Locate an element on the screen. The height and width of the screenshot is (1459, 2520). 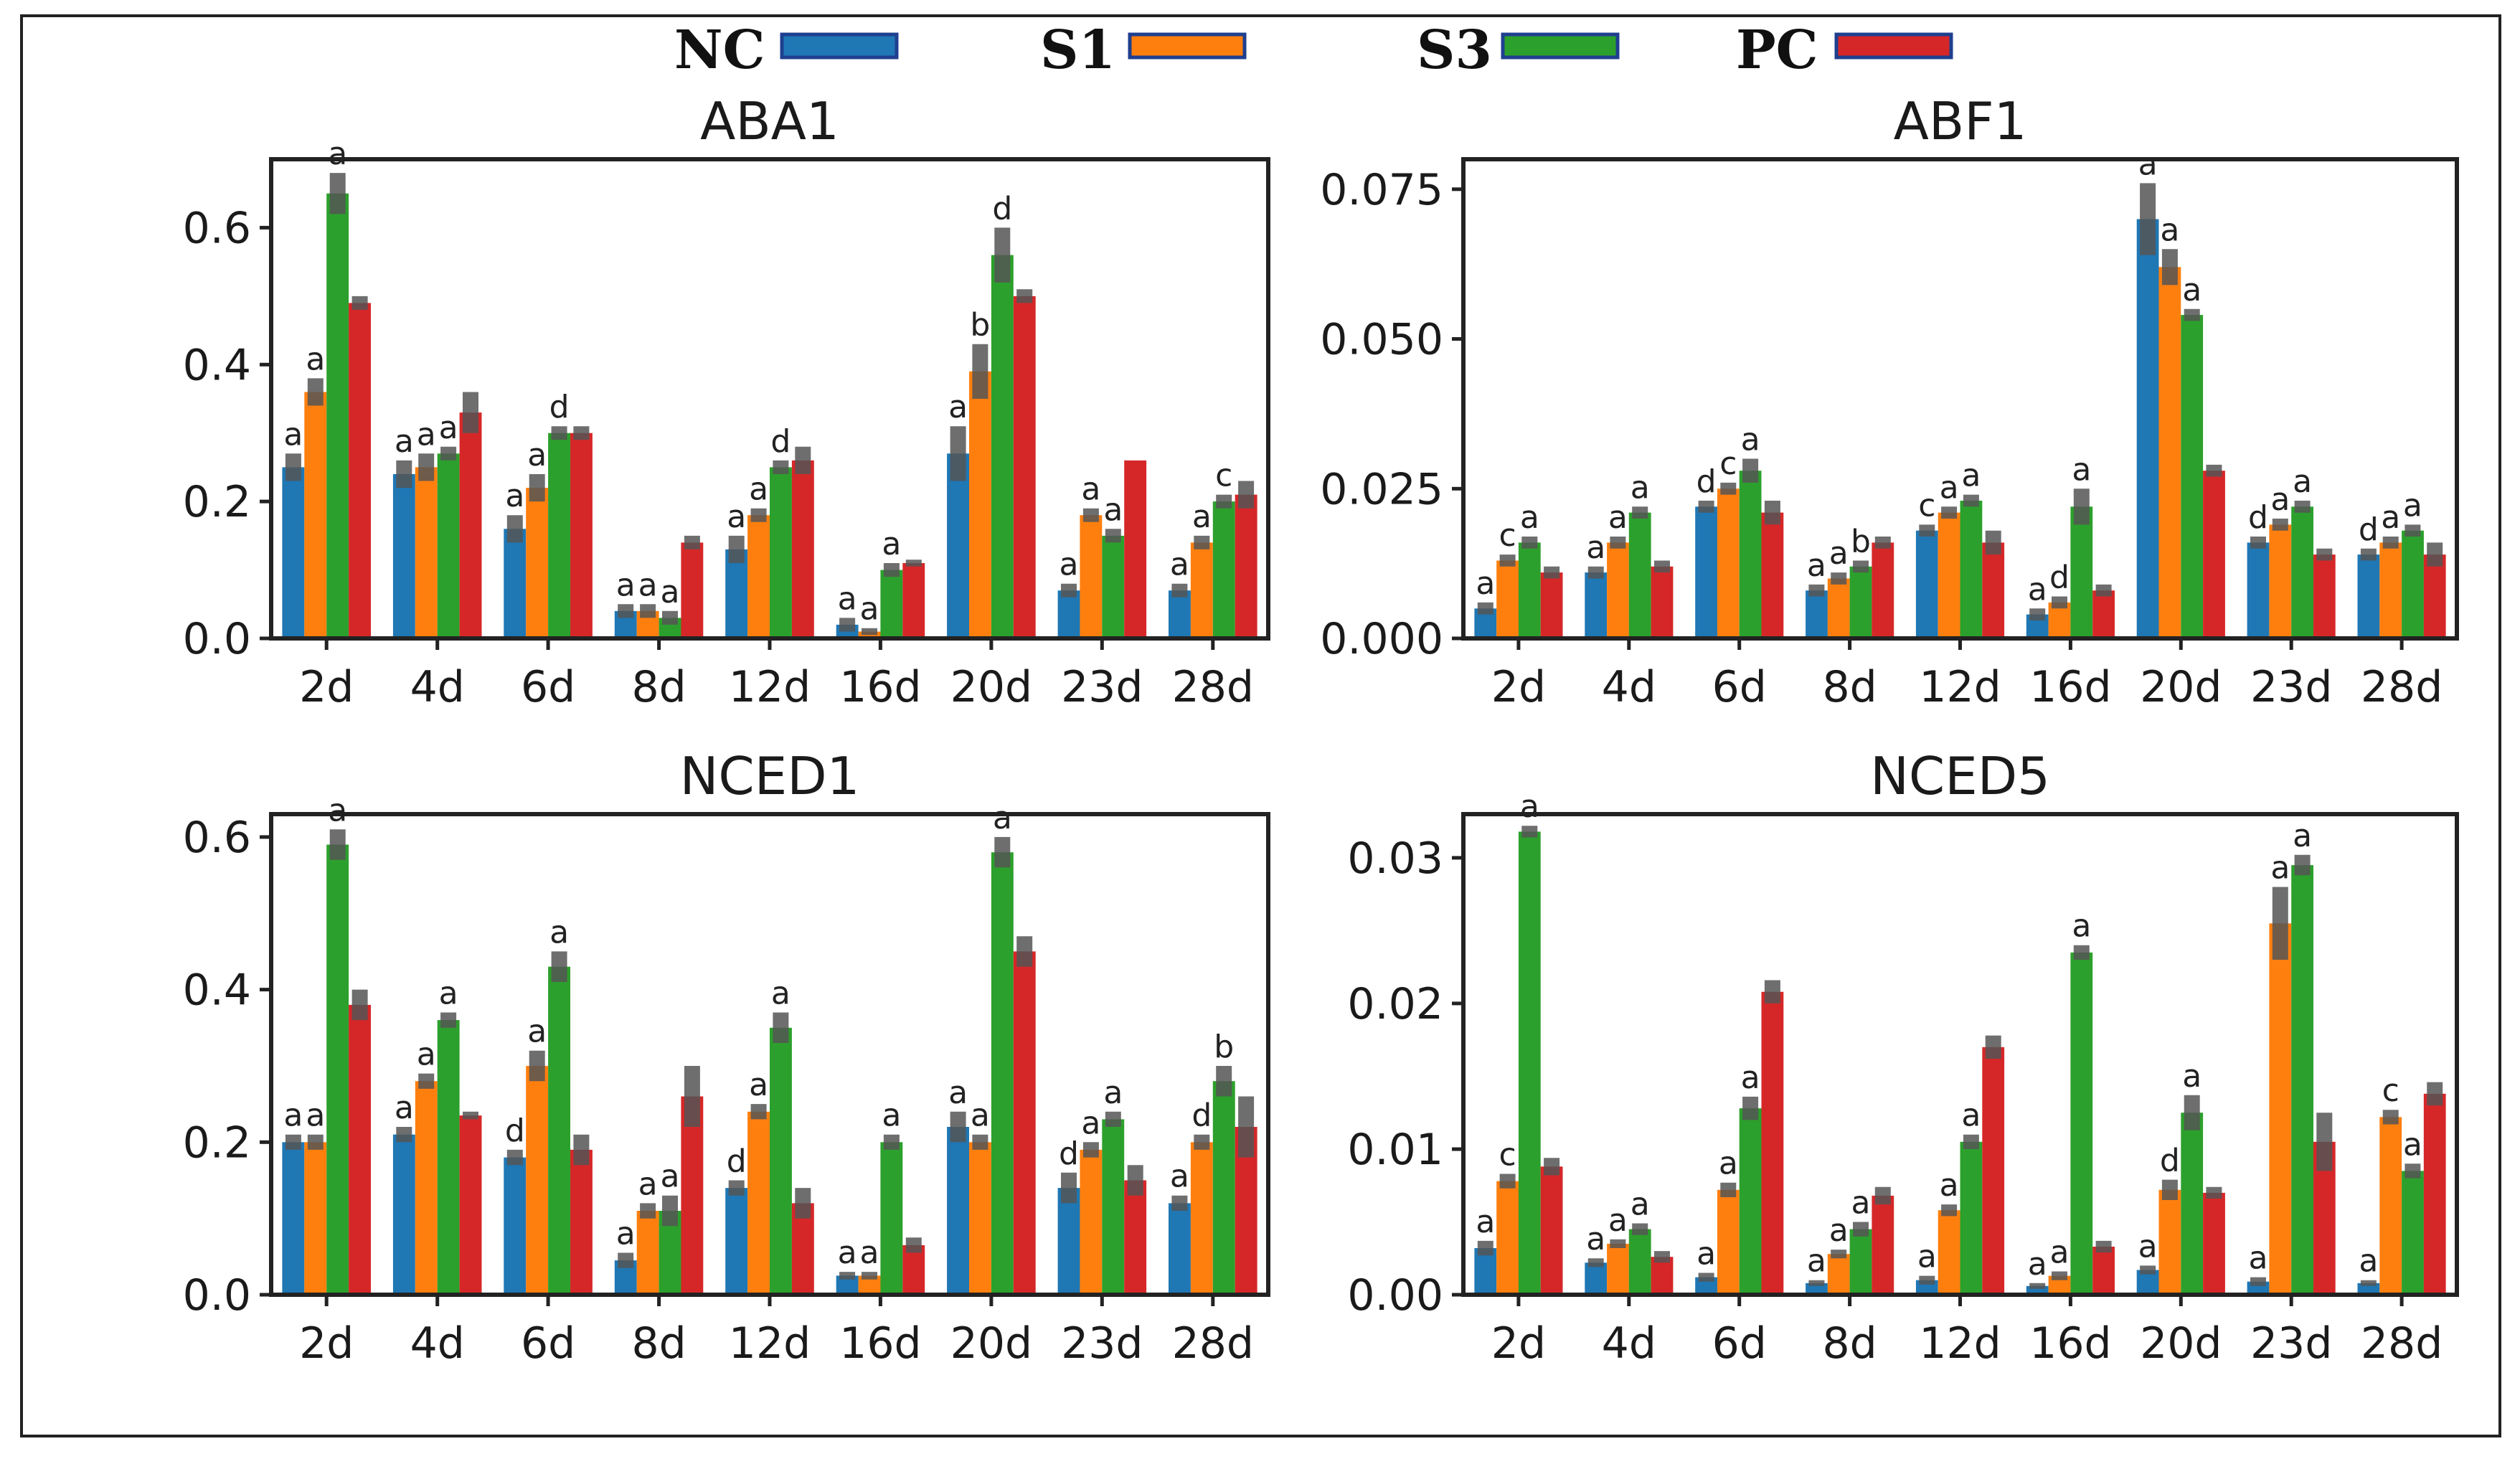
sig-label-abf1-s1-8d: a is located at coordinates (1839, 553).